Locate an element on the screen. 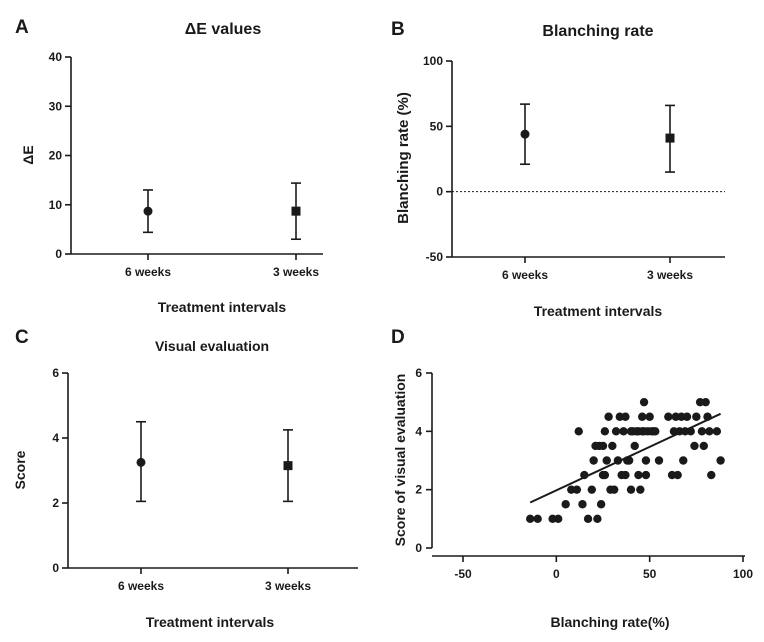  panel-c-title: Visual evaluation is located at coordinates (212, 346).